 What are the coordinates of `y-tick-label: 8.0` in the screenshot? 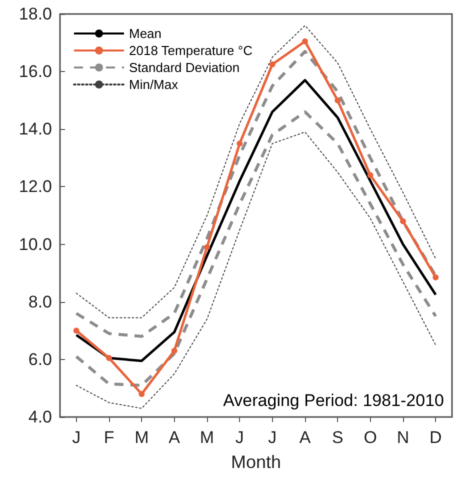 It's located at (40, 302).